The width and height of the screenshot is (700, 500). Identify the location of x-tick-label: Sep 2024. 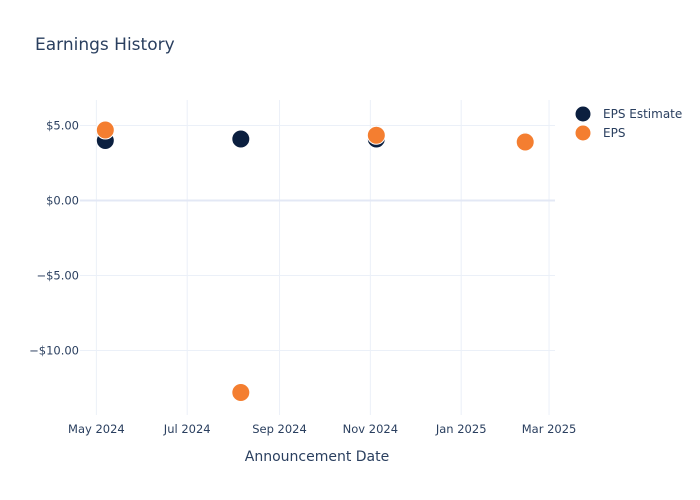
(279, 429).